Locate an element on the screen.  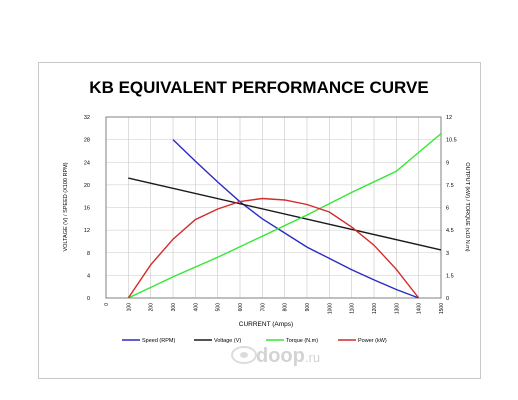
x-tick-label: 300 is located at coordinates (174, 307).